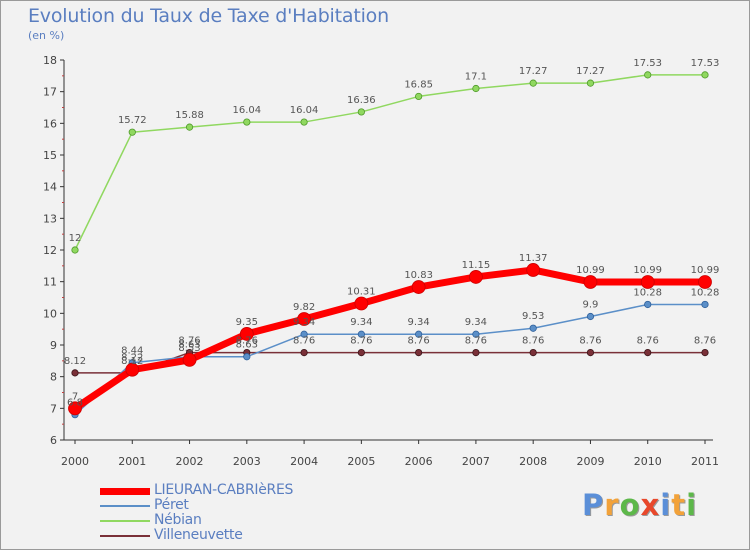 The height and width of the screenshot is (550, 750). I want to click on logo-letter: x, so click(650, 505).